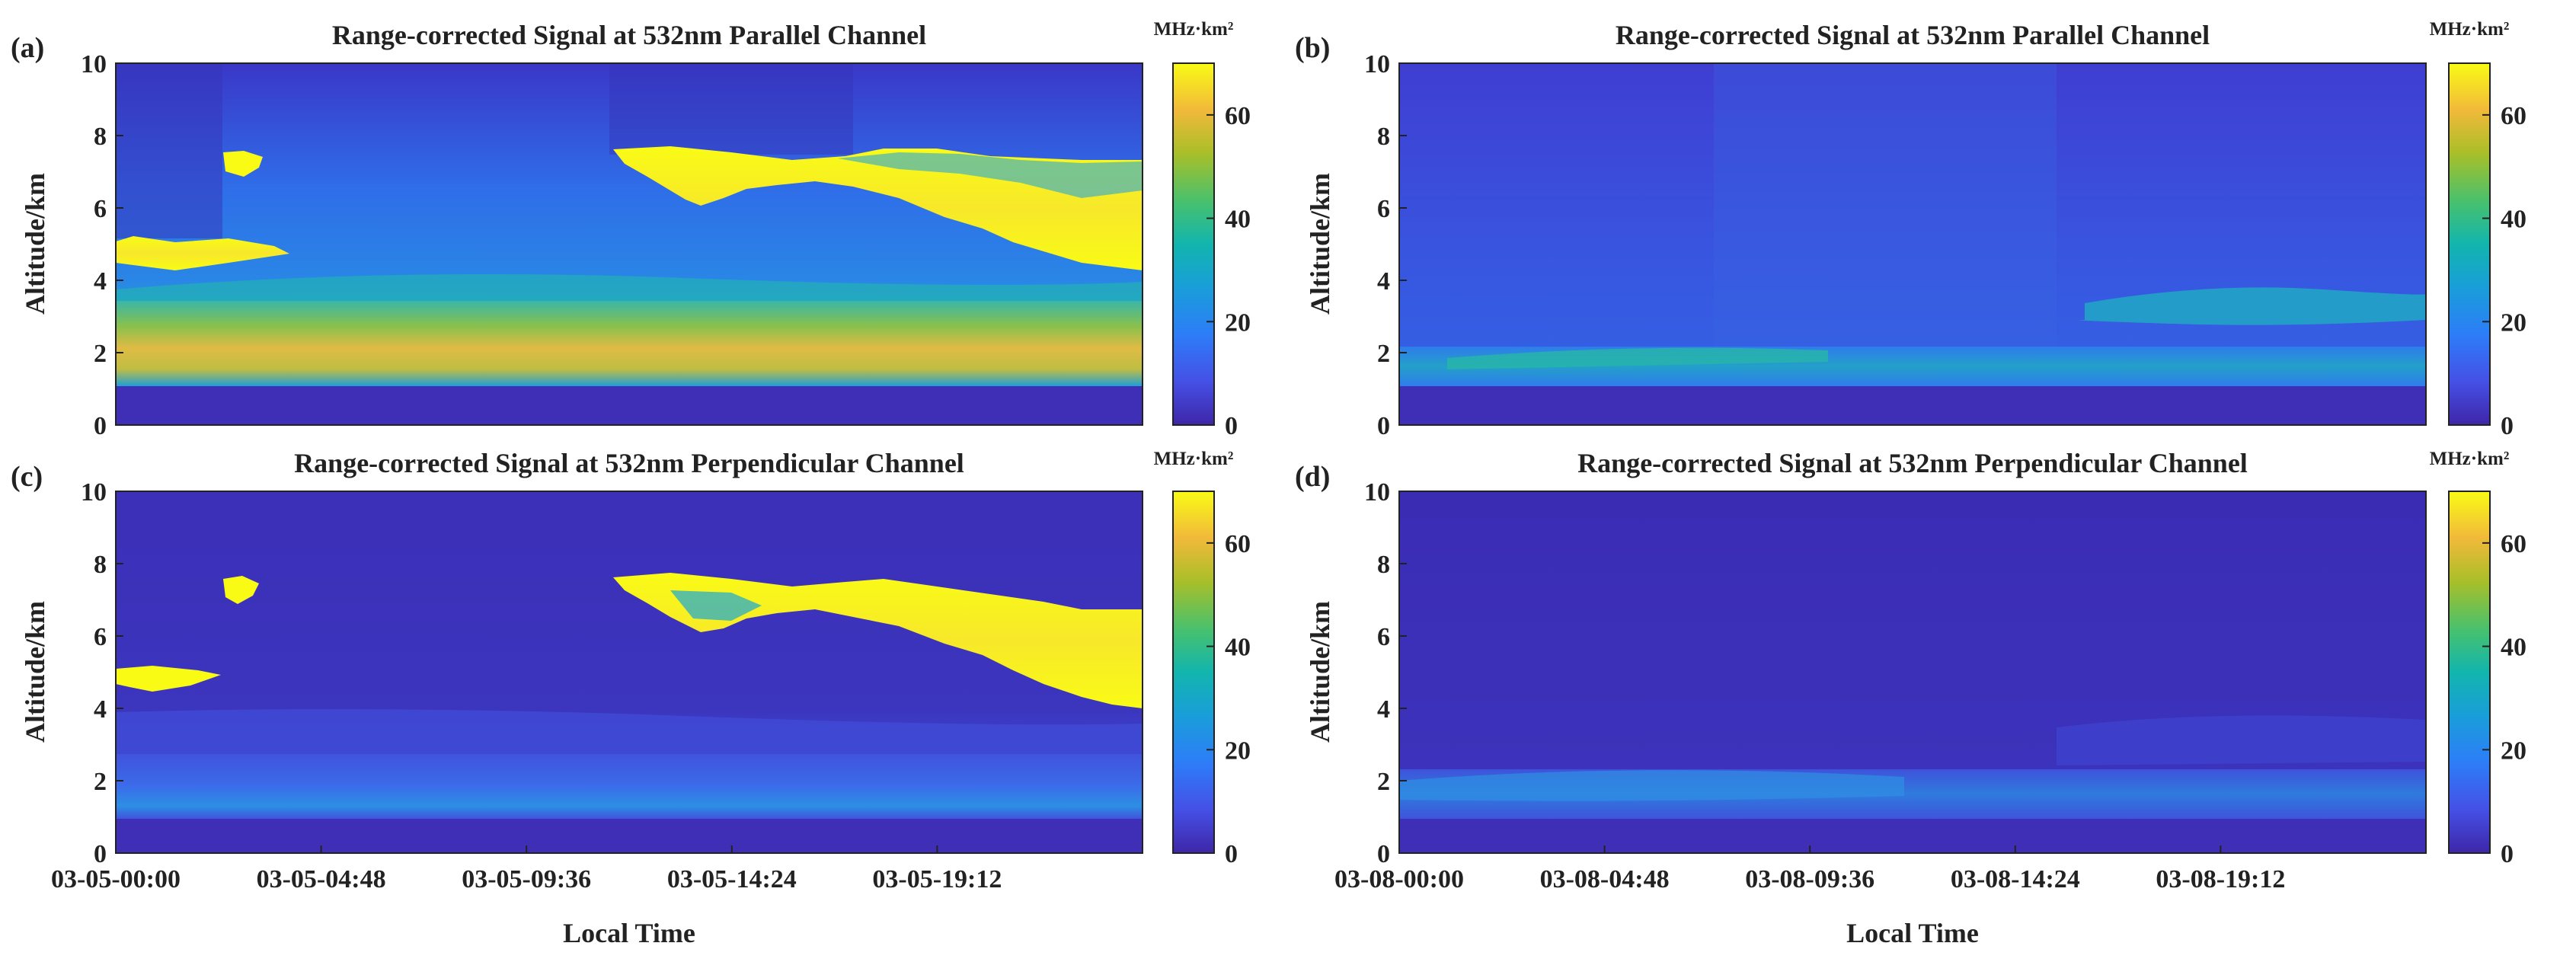  Describe the element at coordinates (1312, 48) in the screenshot. I see `panel-label-b: (b)` at that location.